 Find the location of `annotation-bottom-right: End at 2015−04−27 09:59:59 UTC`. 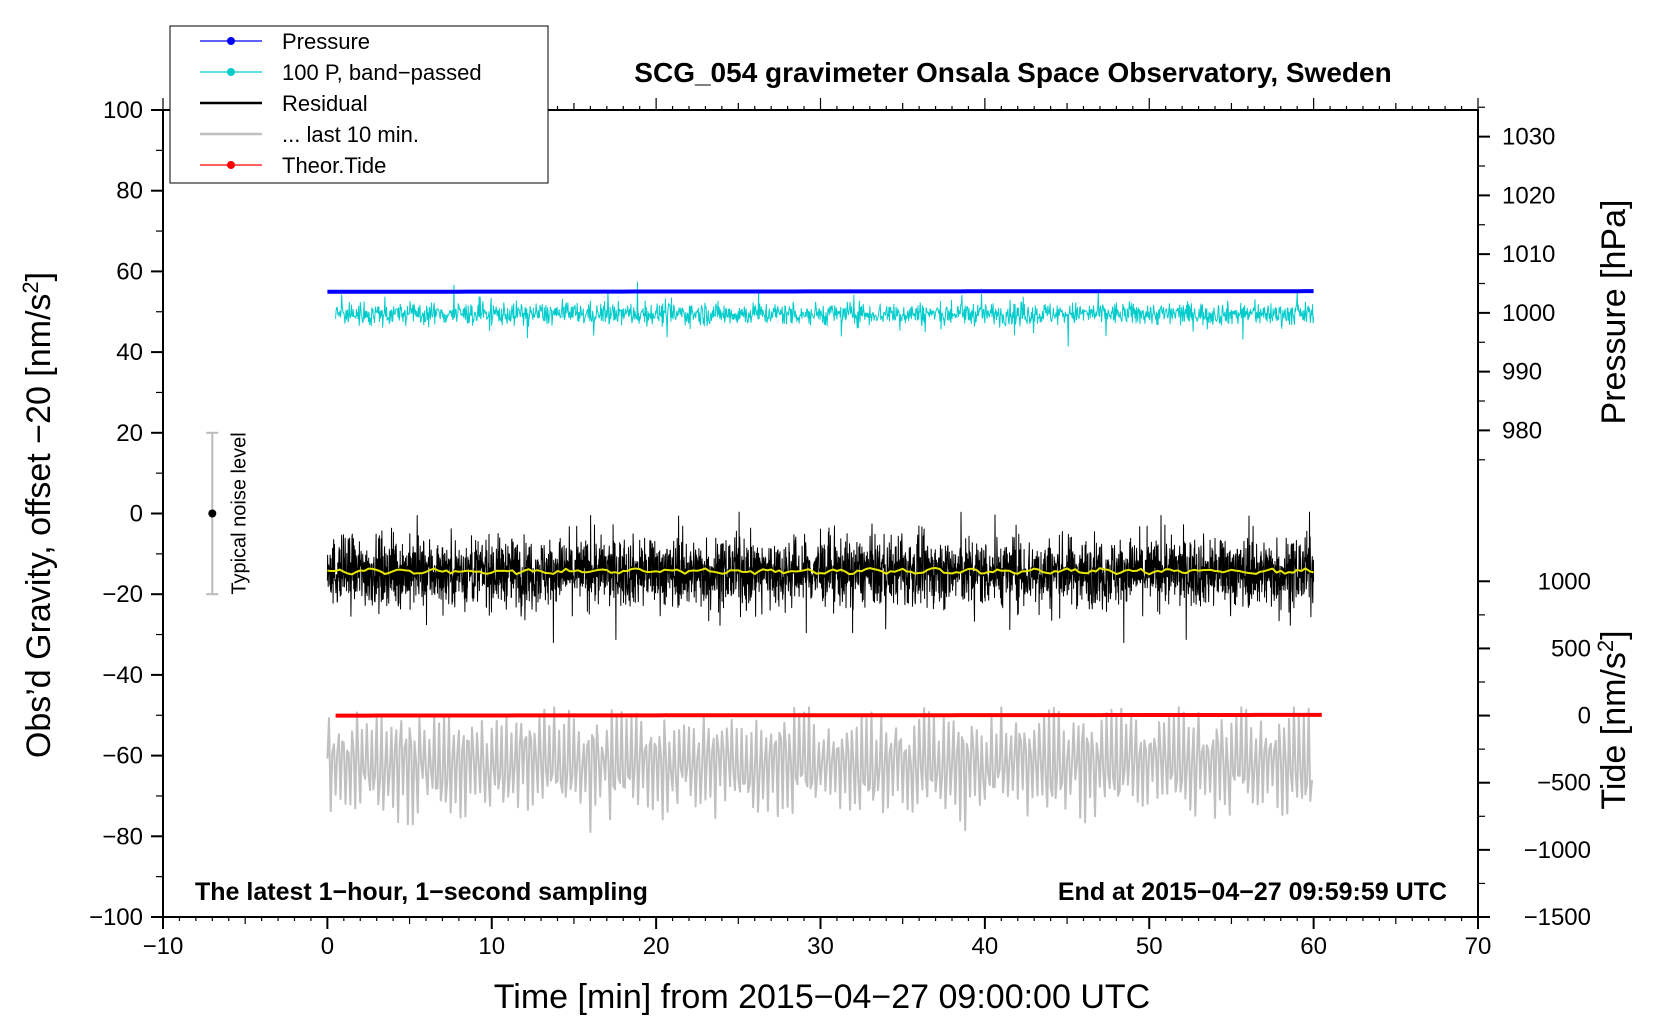

annotation-bottom-right: End at 2015−04−27 09:59:59 UTC is located at coordinates (1252, 892).